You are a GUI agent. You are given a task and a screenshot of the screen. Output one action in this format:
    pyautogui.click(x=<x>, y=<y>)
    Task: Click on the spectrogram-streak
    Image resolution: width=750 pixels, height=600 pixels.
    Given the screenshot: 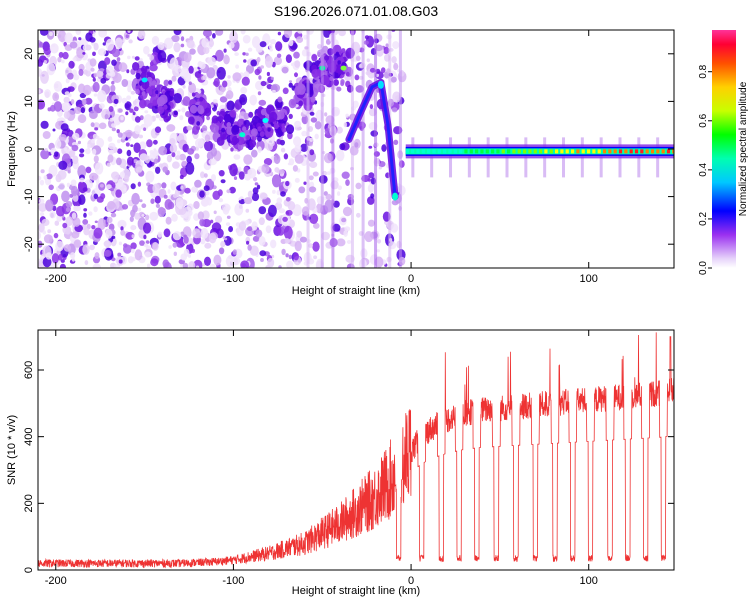 What is the action you would take?
    pyautogui.click(x=400, y=149)
    